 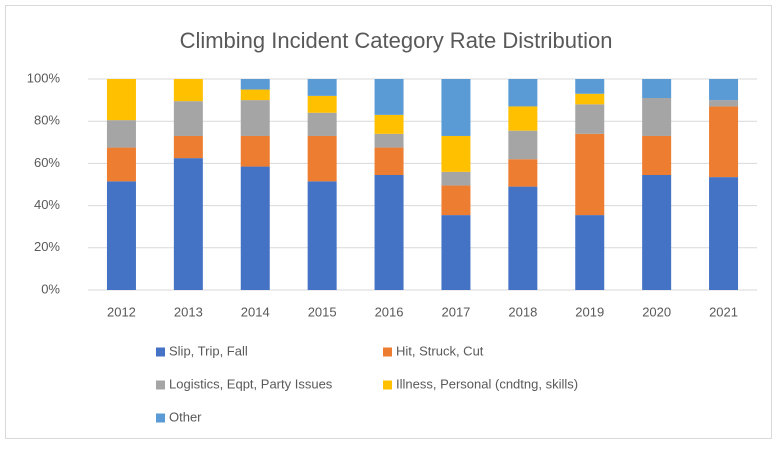 What do you see at coordinates (185, 416) in the screenshot?
I see `legend-label: Other` at bounding box center [185, 416].